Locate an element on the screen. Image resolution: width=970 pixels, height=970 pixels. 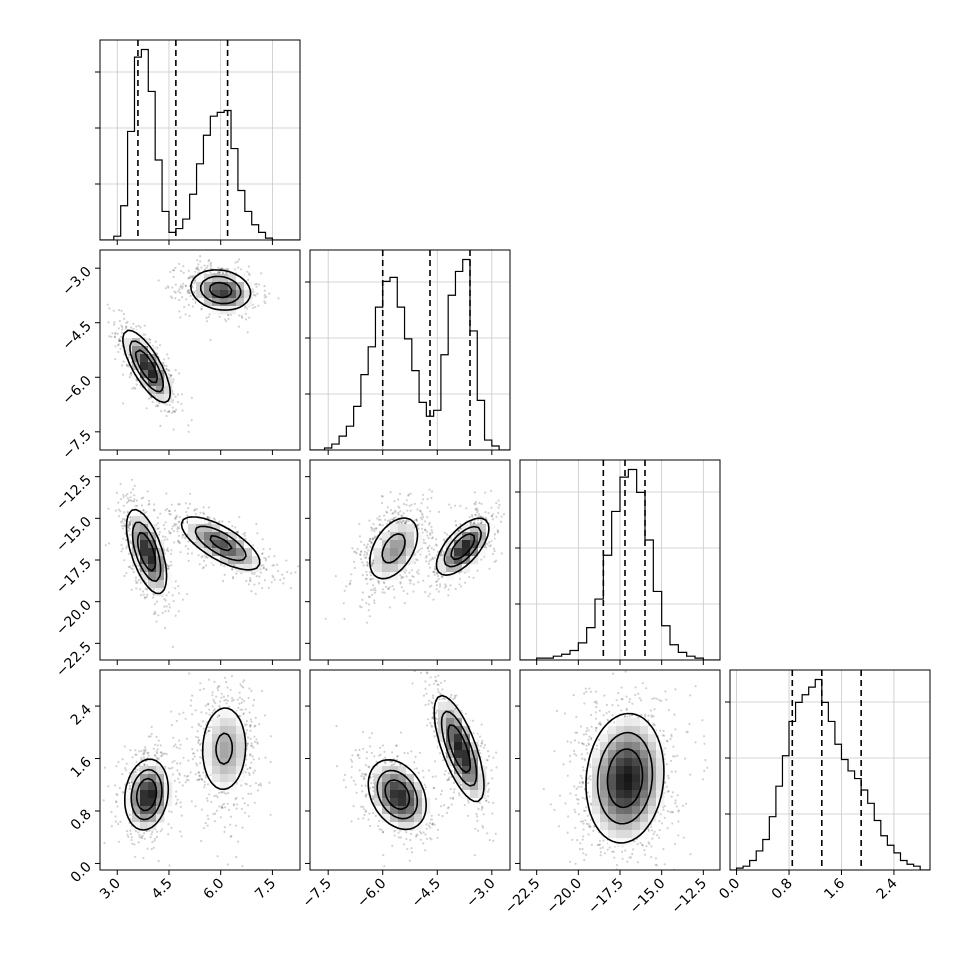
y-tick-label-2-3: −15.0 is located at coordinates (74, 535).